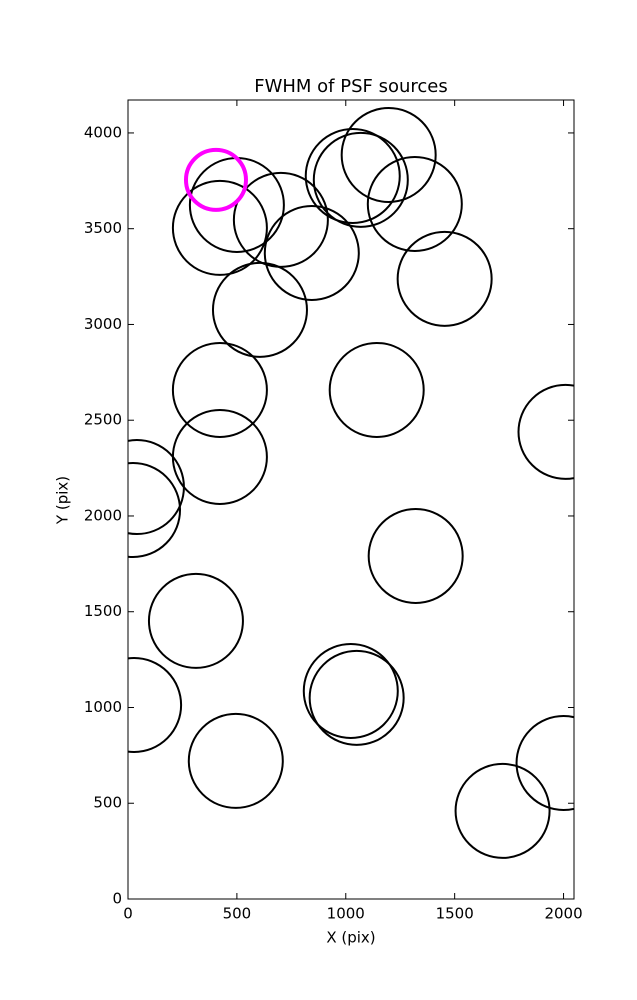 This screenshot has height=1000, width=637. Describe the element at coordinates (103, 132) in the screenshot. I see `y-tick-label: 4000` at that location.